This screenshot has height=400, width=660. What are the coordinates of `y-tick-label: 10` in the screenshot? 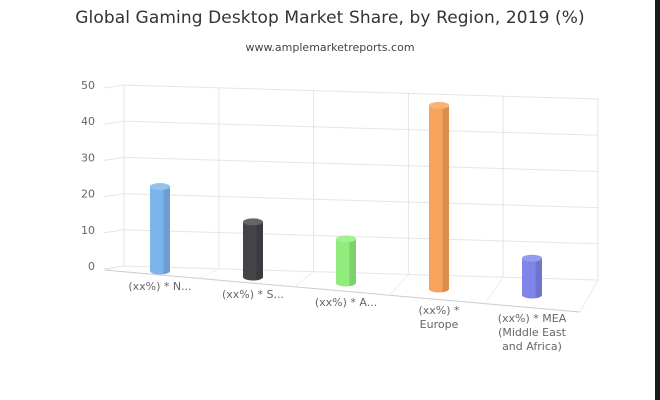 It's located at (88, 230).